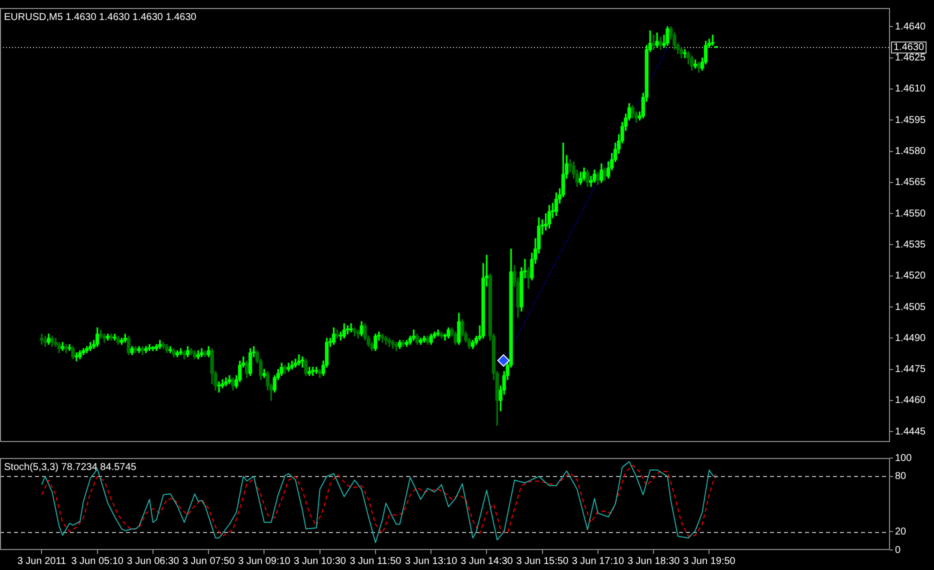 Image resolution: width=934 pixels, height=570 pixels. I want to click on x-tick-label: 3 Jun 18:30, so click(653, 561).